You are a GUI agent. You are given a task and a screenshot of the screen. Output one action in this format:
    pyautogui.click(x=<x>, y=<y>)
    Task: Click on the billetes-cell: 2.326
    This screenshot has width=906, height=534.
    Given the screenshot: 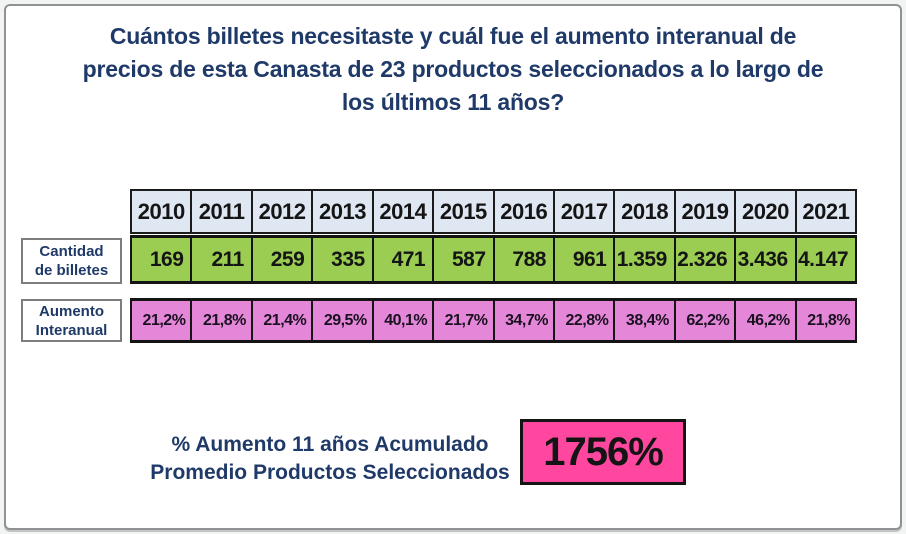 What is the action you would take?
    pyautogui.click(x=703, y=259)
    